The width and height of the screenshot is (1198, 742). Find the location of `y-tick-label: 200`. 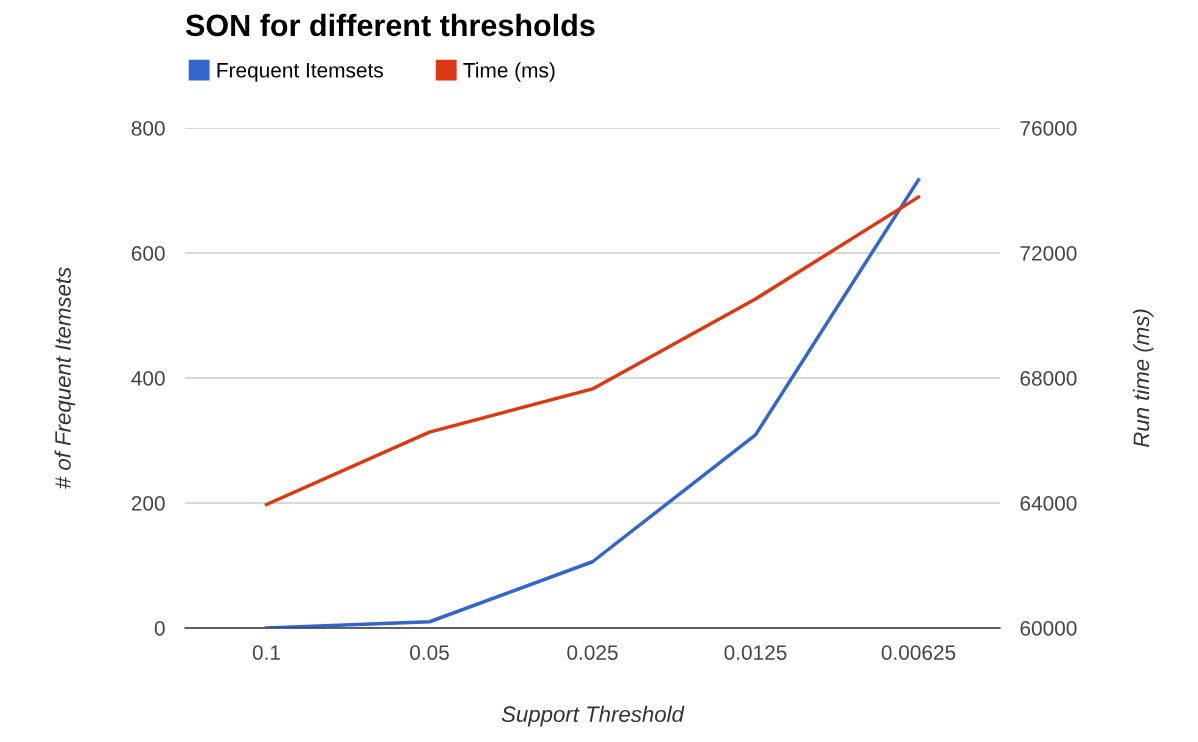

y-tick-label: 200 is located at coordinates (148, 503).